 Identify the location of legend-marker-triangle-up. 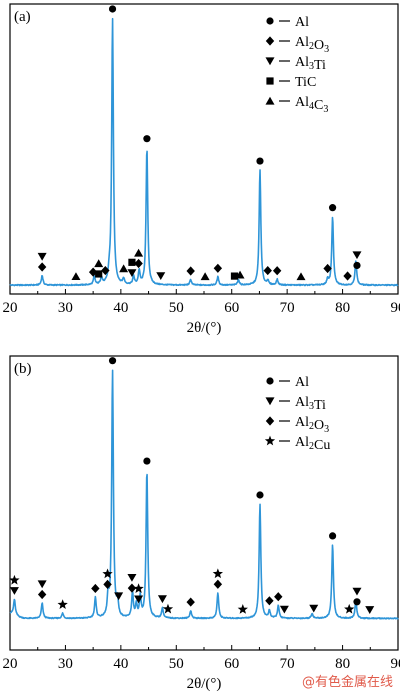
(270, 100).